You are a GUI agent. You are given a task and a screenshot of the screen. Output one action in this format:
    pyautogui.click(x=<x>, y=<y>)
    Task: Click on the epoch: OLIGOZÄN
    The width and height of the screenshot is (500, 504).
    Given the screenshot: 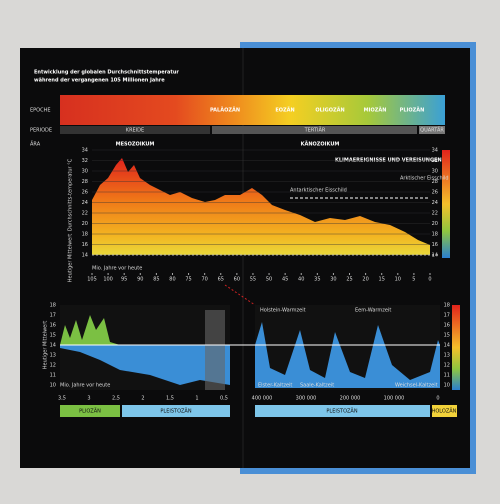 What is the action you would take?
    pyautogui.click(x=329, y=110)
    